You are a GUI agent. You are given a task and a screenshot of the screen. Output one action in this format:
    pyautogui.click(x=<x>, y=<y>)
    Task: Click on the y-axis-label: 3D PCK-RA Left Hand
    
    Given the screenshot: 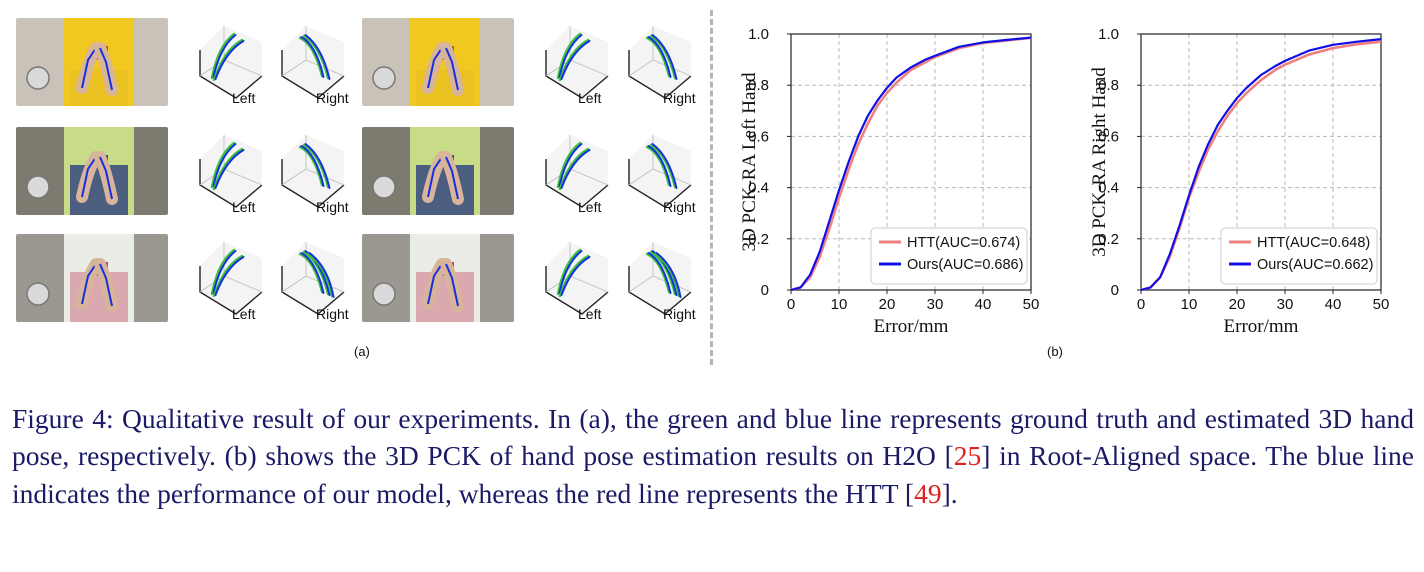 What is the action you would take?
    pyautogui.click(x=749, y=161)
    